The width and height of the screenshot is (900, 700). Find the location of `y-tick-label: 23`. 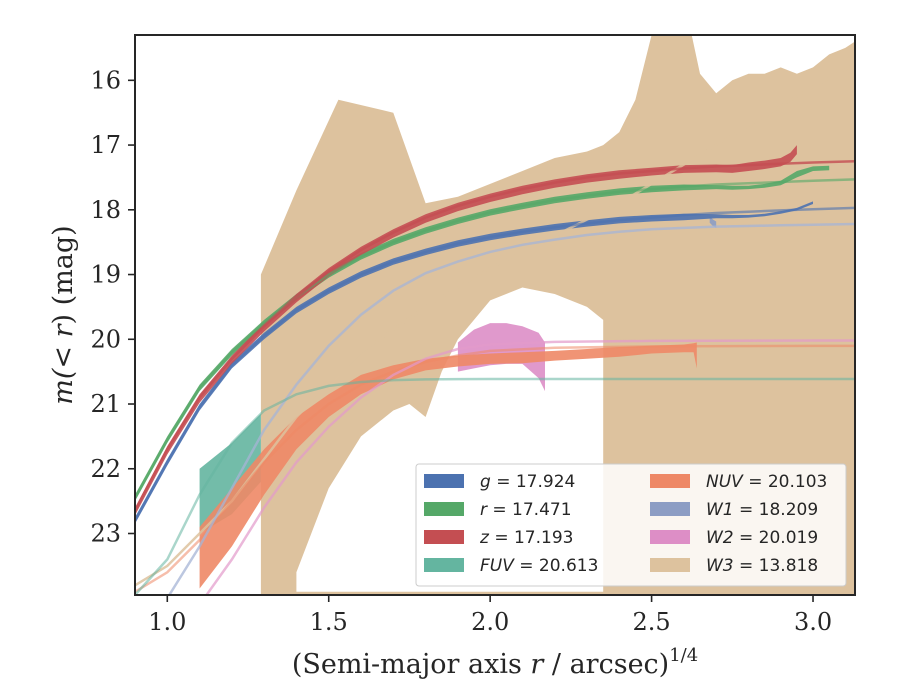

y-tick-label: 23 is located at coordinates (105, 533).